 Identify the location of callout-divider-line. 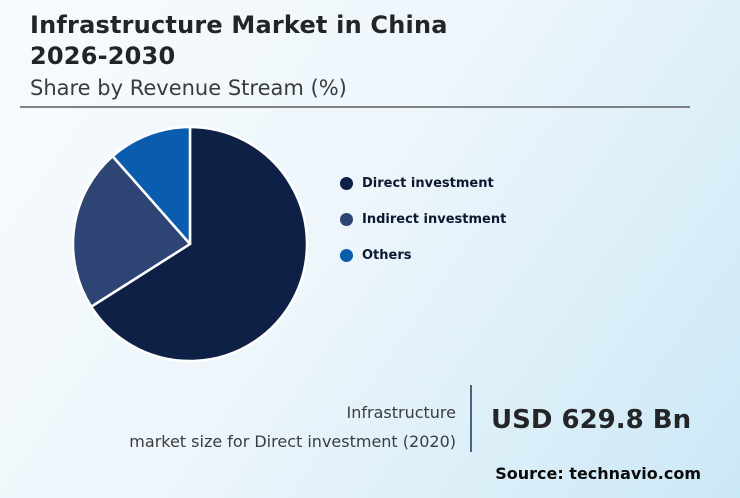
(471, 418).